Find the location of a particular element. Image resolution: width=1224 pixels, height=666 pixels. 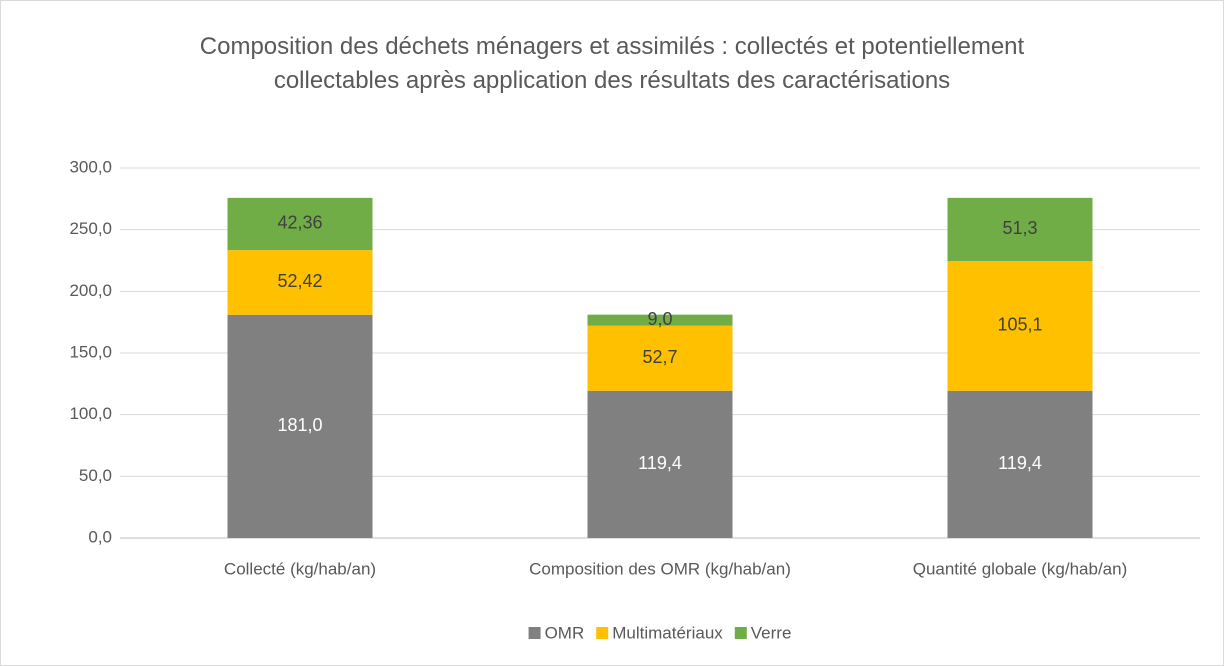

y-tick-label: 250,0 is located at coordinates (90, 228).